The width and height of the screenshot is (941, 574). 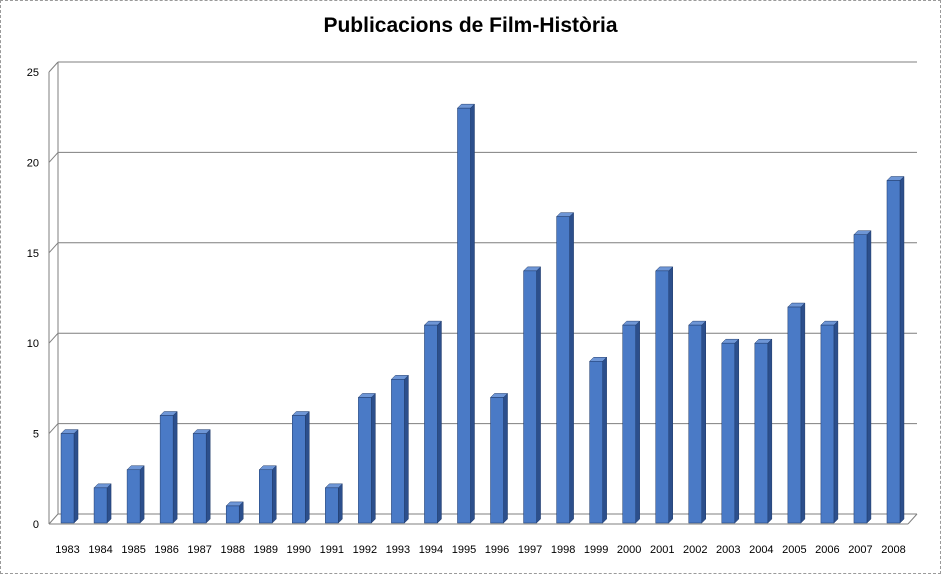 What do you see at coordinates (433, 422) in the screenshot?
I see `bar-1994` at bounding box center [433, 422].